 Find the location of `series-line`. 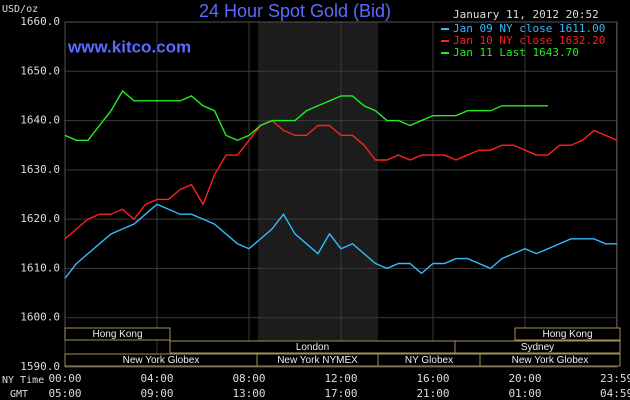

series-line is located at coordinates (306, 115).